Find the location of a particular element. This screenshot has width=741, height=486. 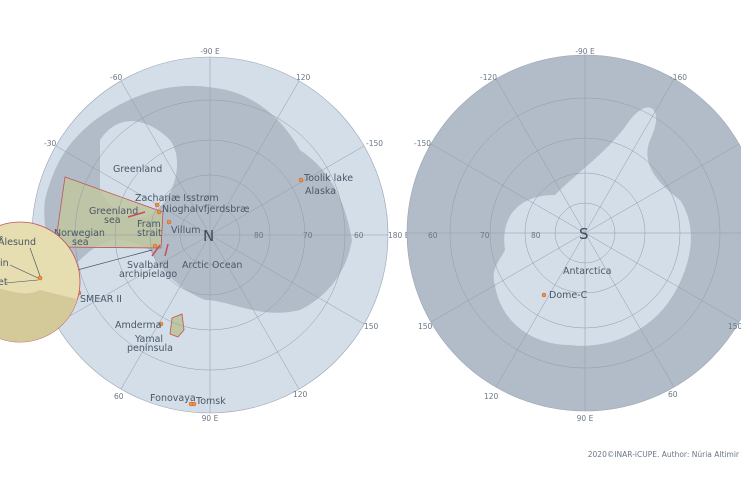

region-polygon is located at coordinates (109, 212).